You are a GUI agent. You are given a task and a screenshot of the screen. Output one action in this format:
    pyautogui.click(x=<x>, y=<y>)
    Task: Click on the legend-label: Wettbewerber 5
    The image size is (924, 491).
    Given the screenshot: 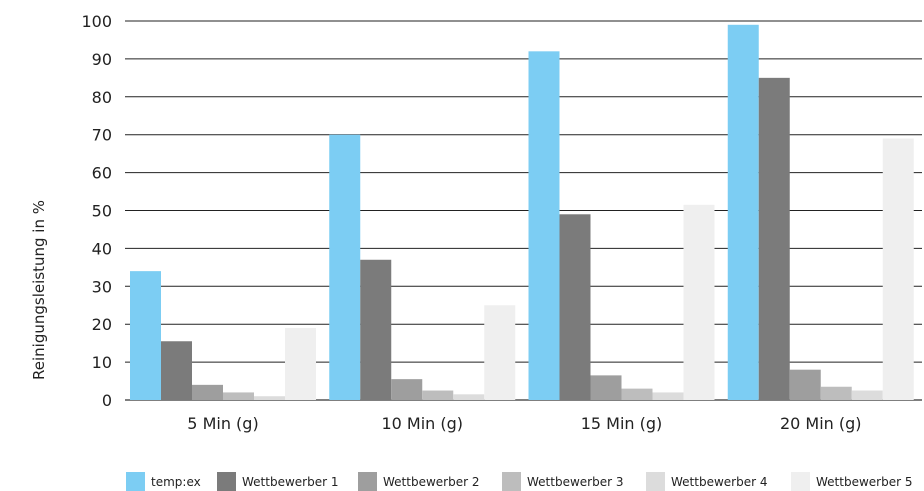 What is the action you would take?
    pyautogui.click(x=864, y=482)
    